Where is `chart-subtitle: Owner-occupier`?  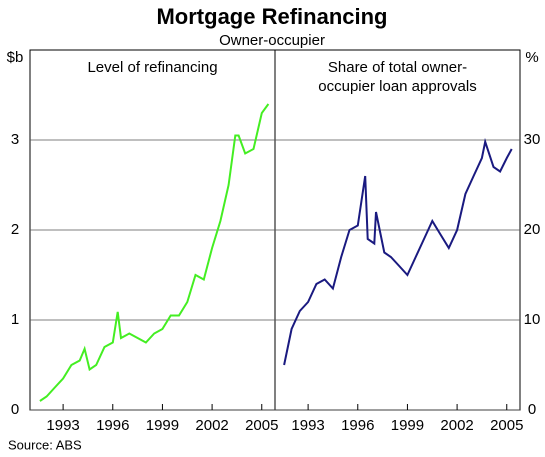 chart-subtitle: Owner-occupier is located at coordinates (272, 40).